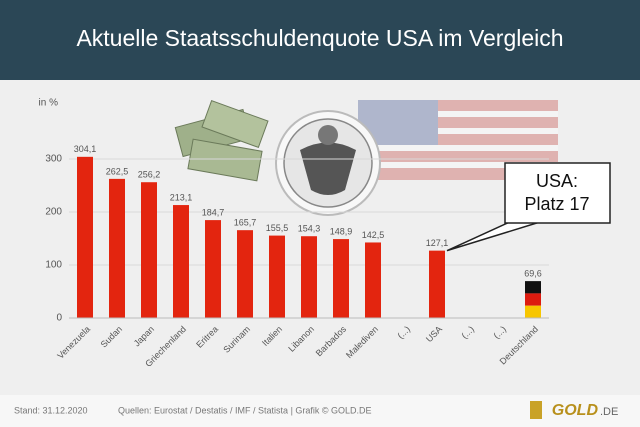 Image resolution: width=640 pixels, height=427 pixels. I want to click on y-tick-label: 100, so click(53, 265).